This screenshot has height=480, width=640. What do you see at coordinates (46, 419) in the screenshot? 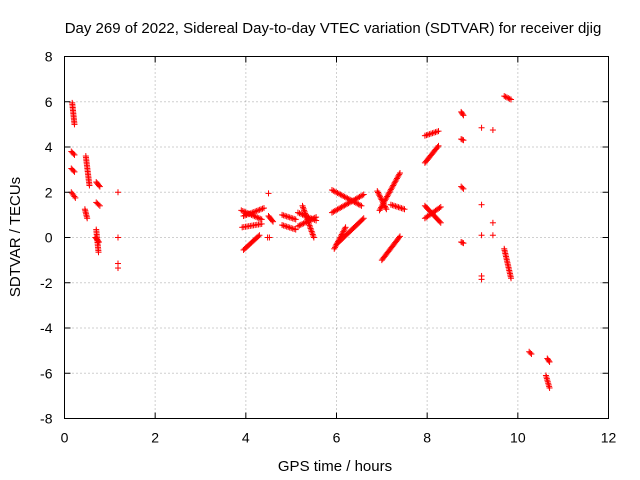
I see `y-tick-label: -8` at bounding box center [46, 419].